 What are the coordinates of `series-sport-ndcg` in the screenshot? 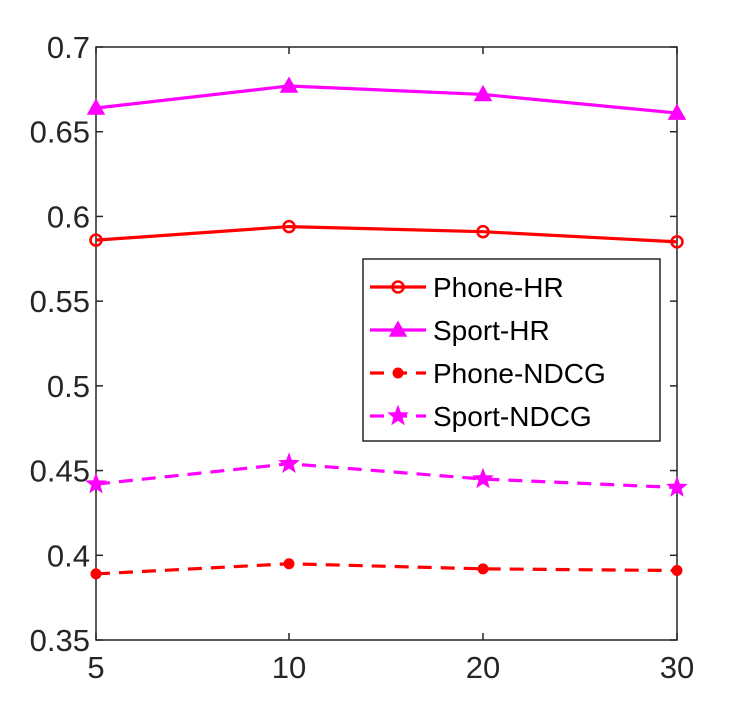 It's located at (386, 474).